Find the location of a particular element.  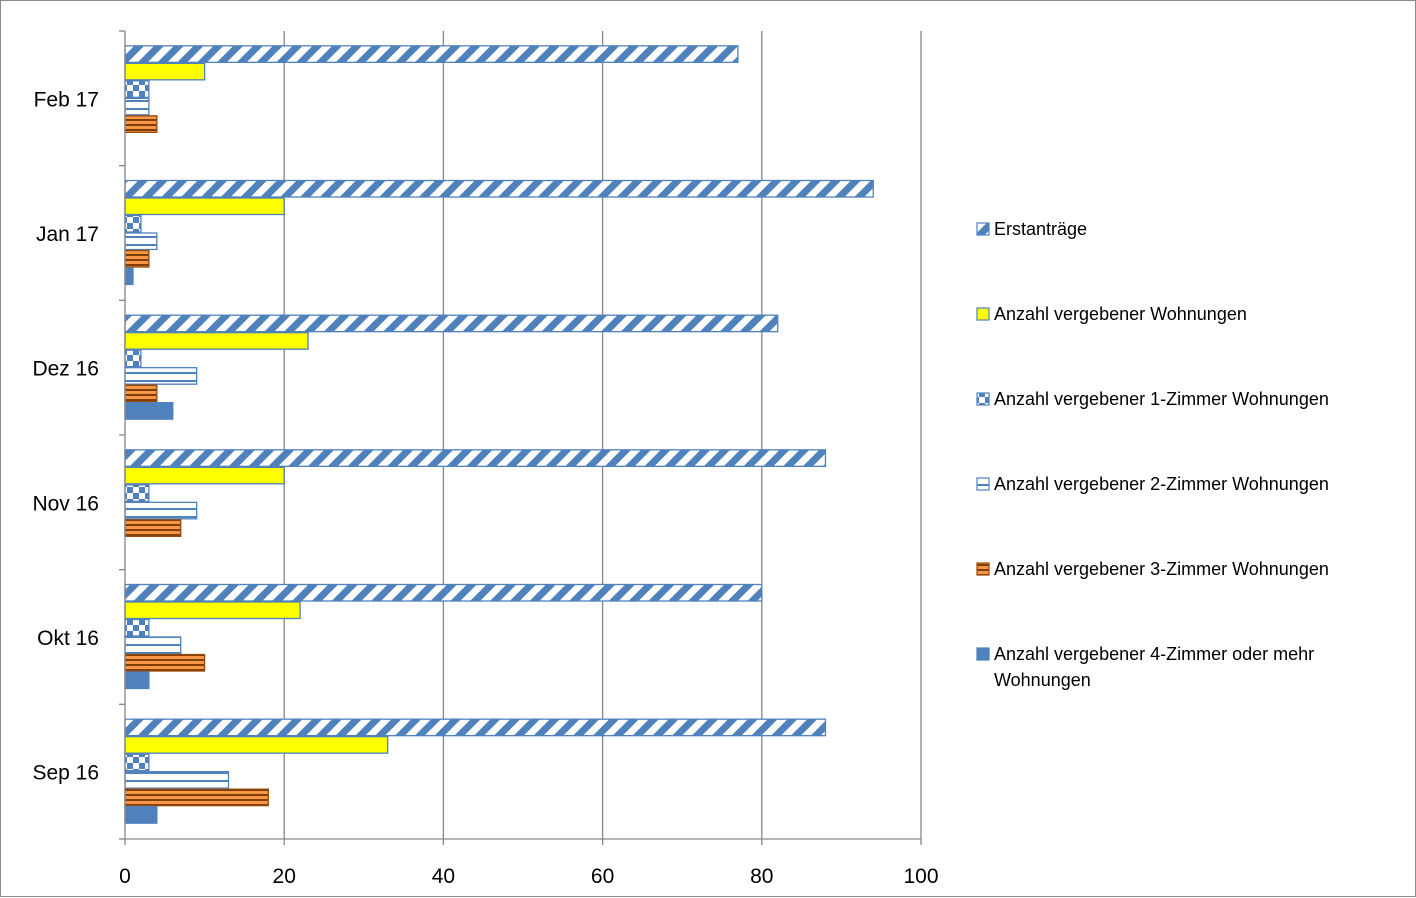

x-tick-label: 20 is located at coordinates (284, 876).